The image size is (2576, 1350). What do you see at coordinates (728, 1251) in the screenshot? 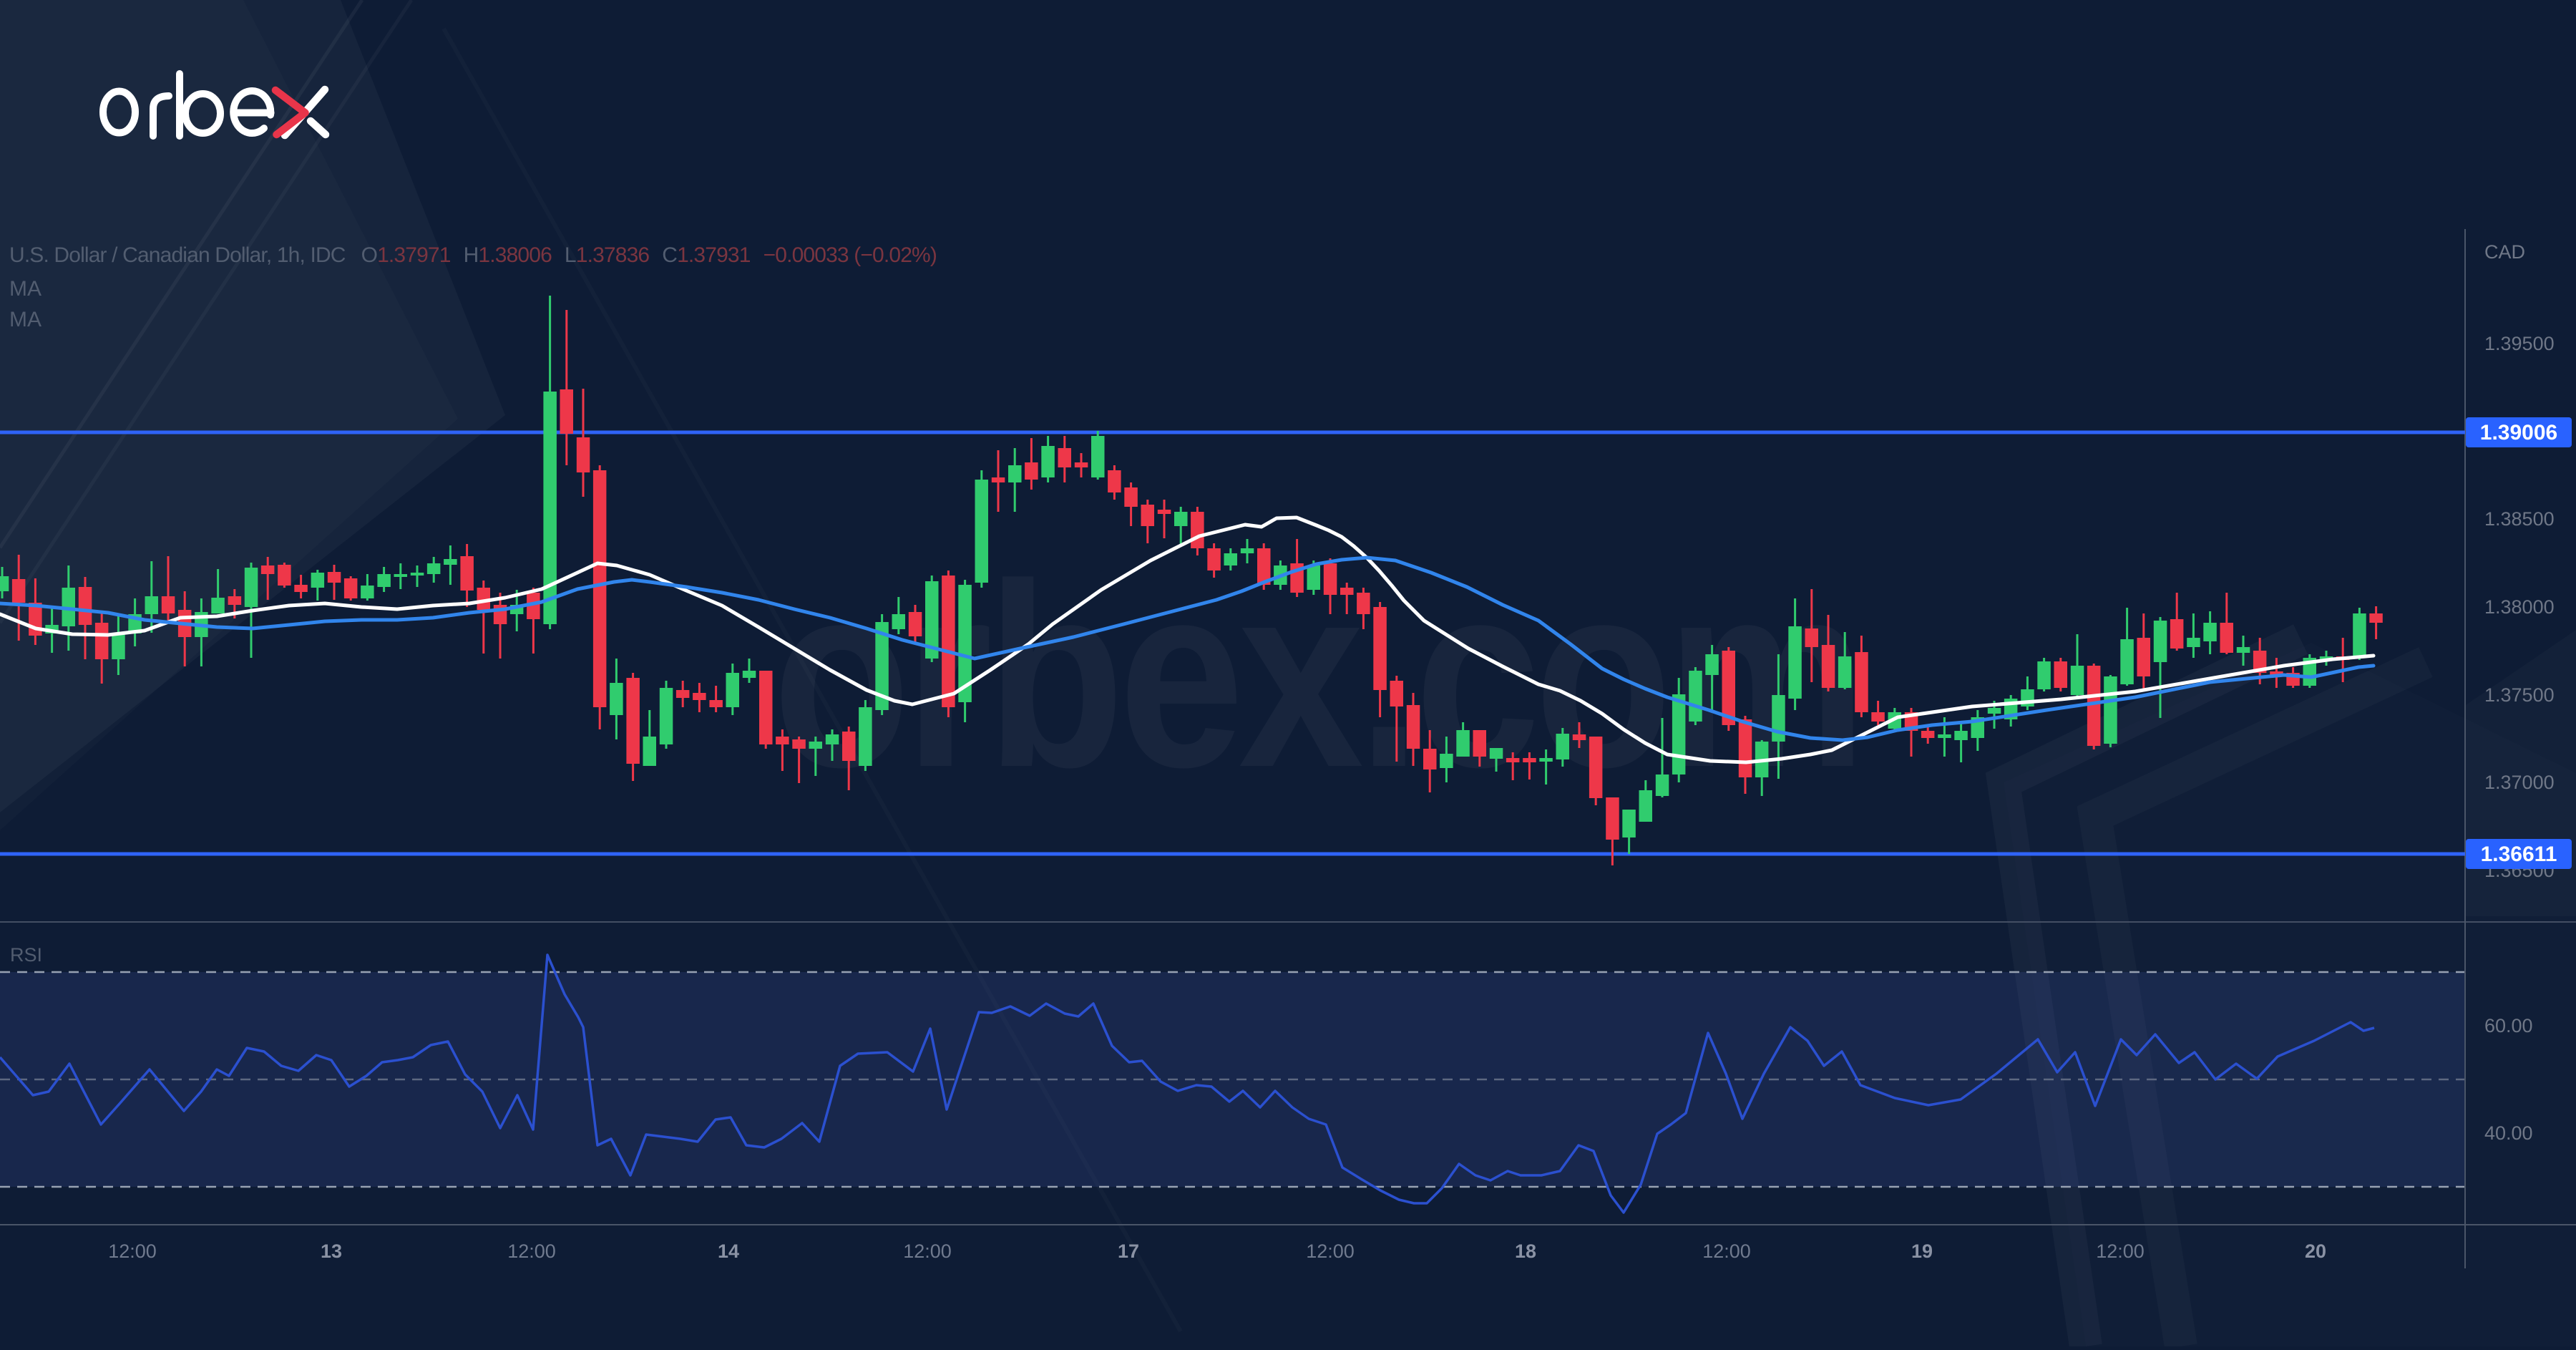
I see `svg-text: 14` at bounding box center [728, 1251].